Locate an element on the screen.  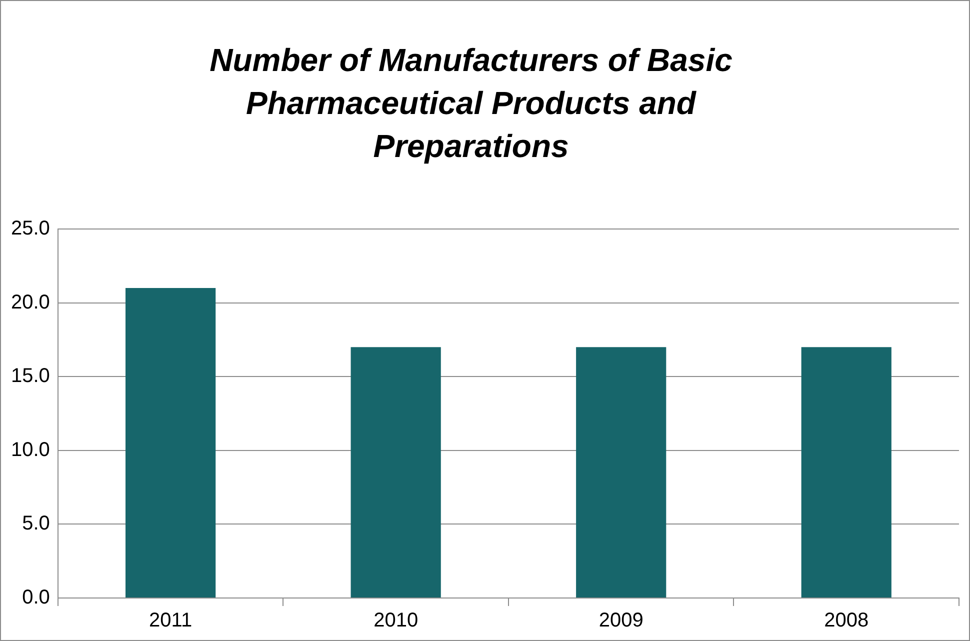
x-tick-label: 2011 is located at coordinates (170, 621).